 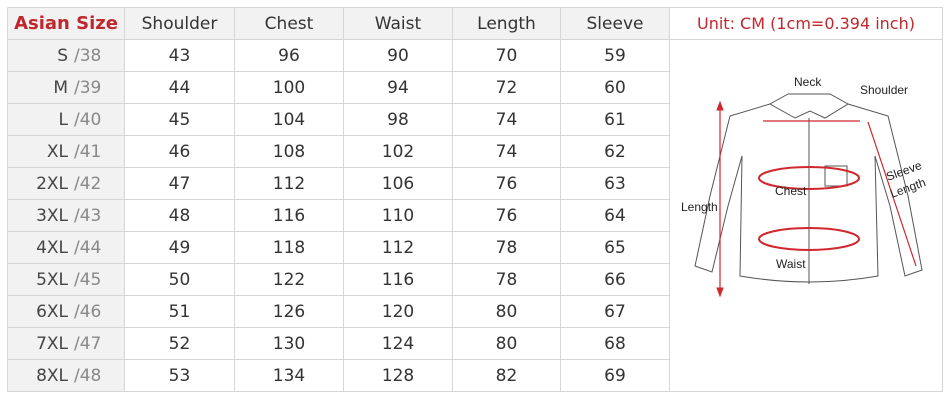 What do you see at coordinates (179, 279) in the screenshot?
I see `shoulder-cell: 50` at bounding box center [179, 279].